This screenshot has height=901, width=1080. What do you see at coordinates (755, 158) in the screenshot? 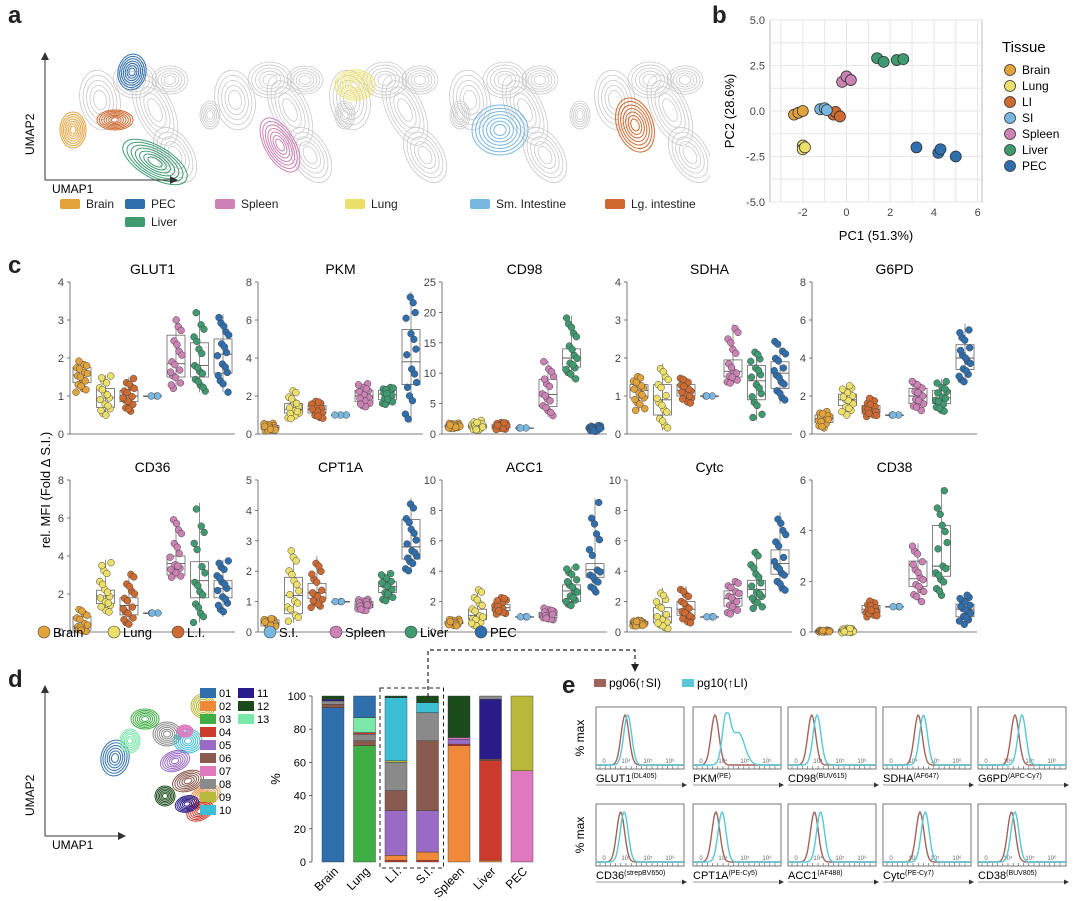
I see `y-tick-label: -2.5` at bounding box center [755, 158].